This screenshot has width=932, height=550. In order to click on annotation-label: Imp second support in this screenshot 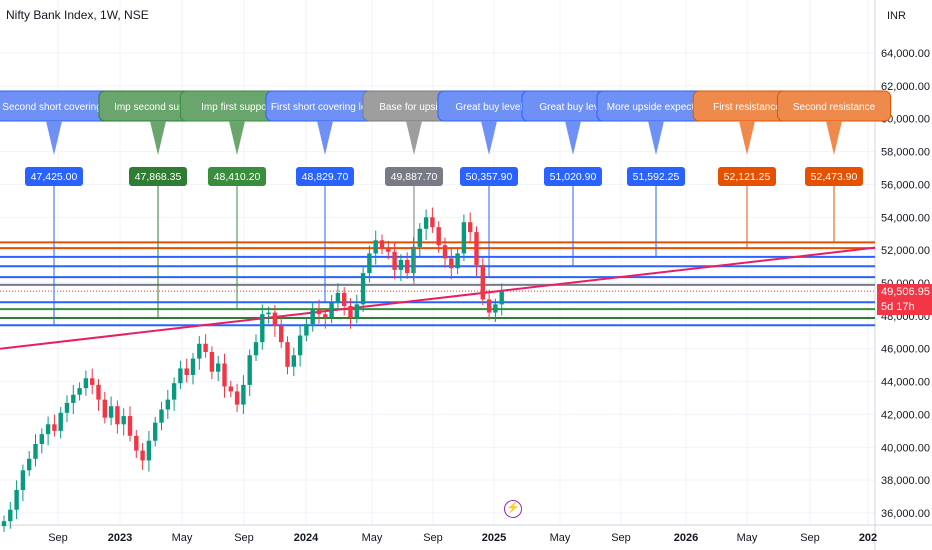, I will do `click(158, 107)`.